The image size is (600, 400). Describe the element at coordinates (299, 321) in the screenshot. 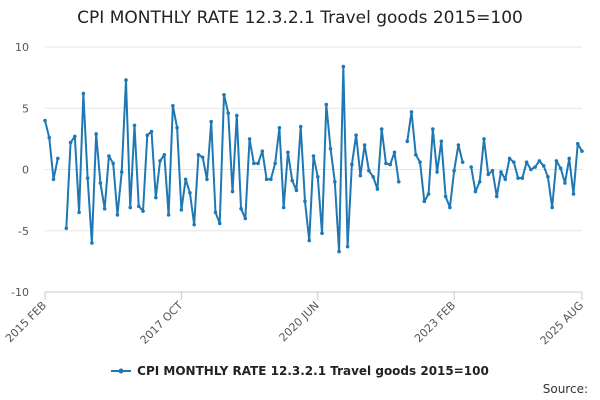

I see `x-tick-label: 2020 JUN` at that location.